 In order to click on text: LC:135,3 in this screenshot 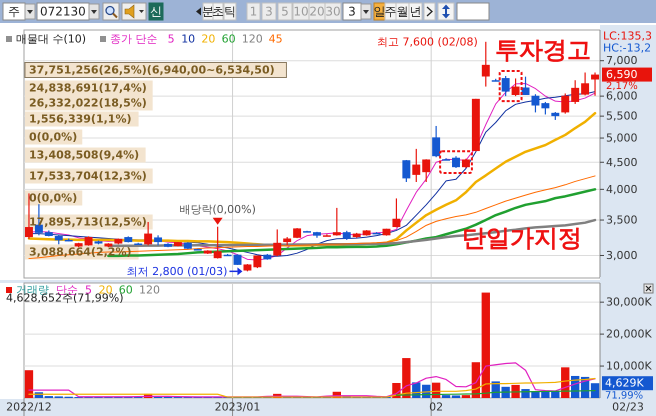, I will do `click(627, 36)`.